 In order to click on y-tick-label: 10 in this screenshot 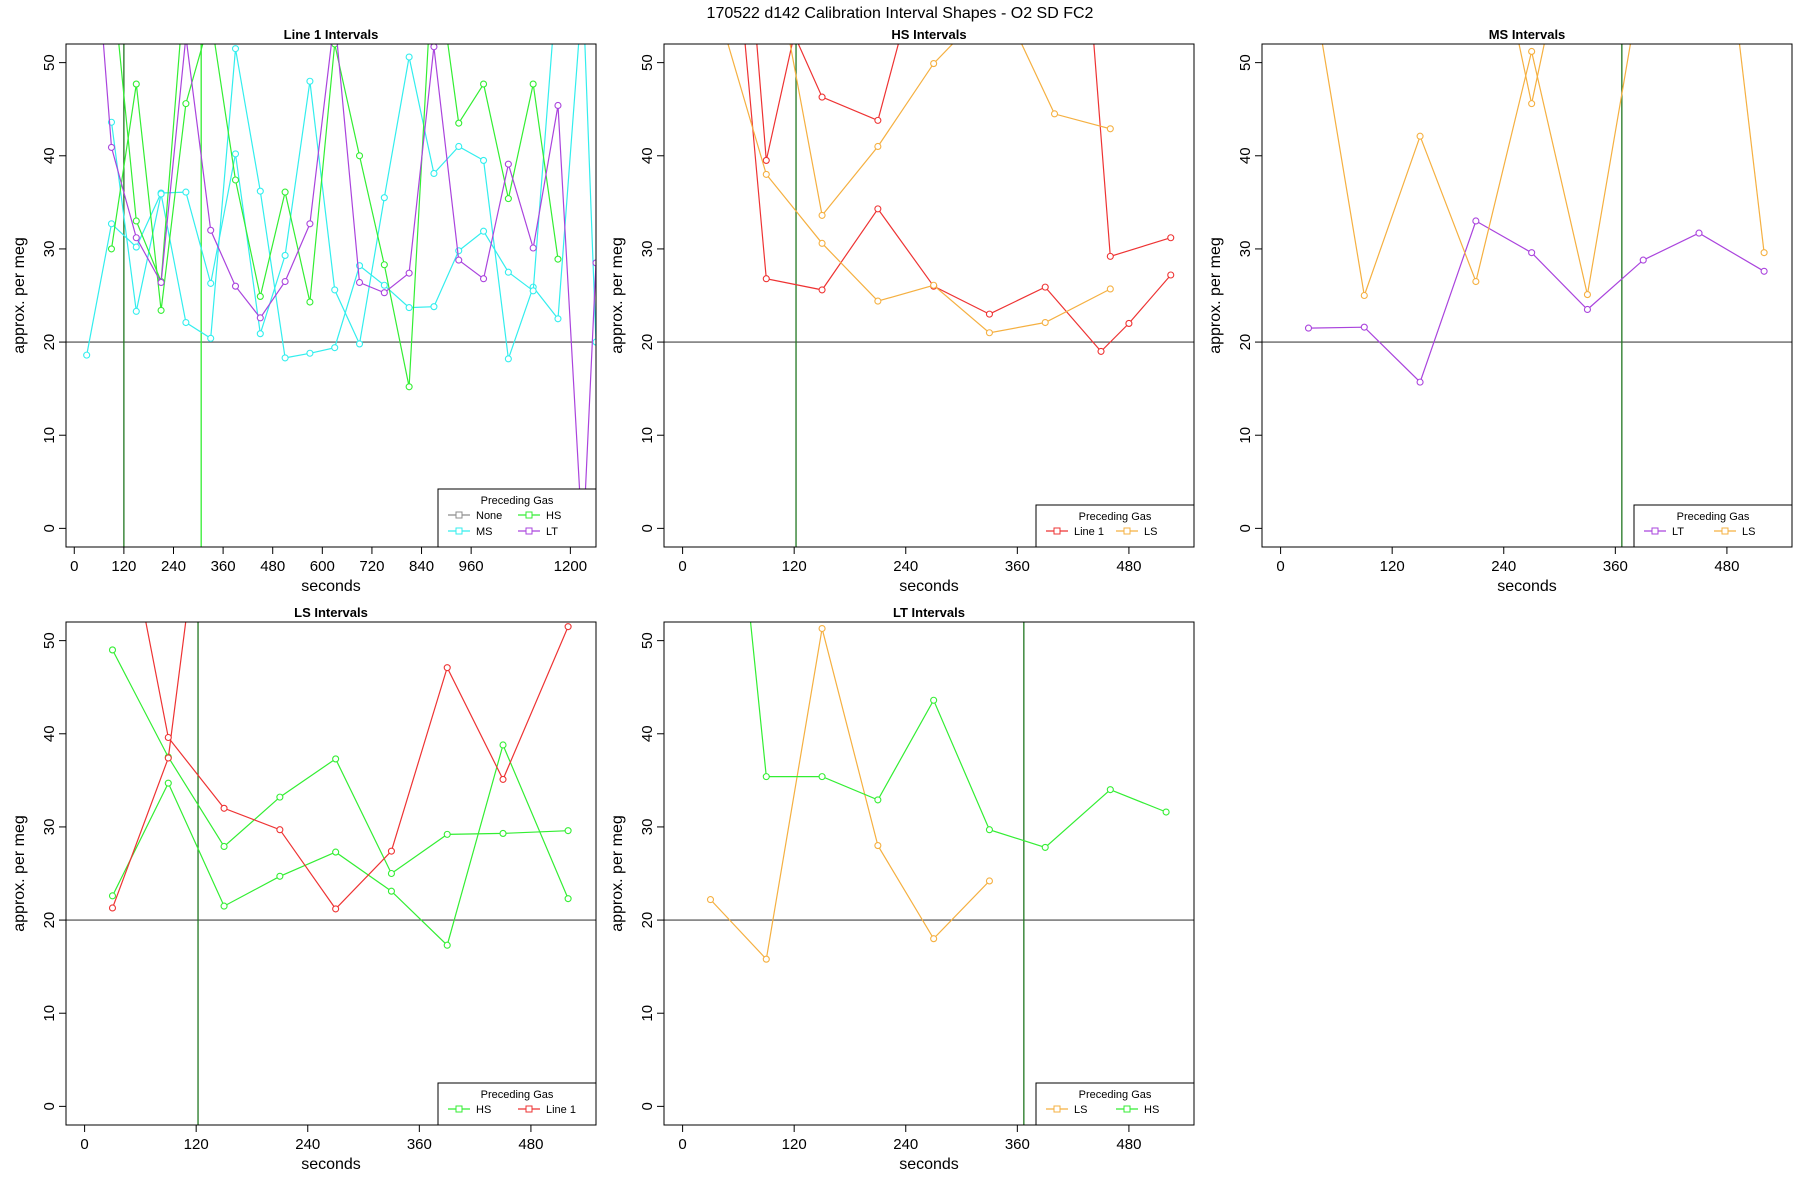, I will do `click(49, 435)`.